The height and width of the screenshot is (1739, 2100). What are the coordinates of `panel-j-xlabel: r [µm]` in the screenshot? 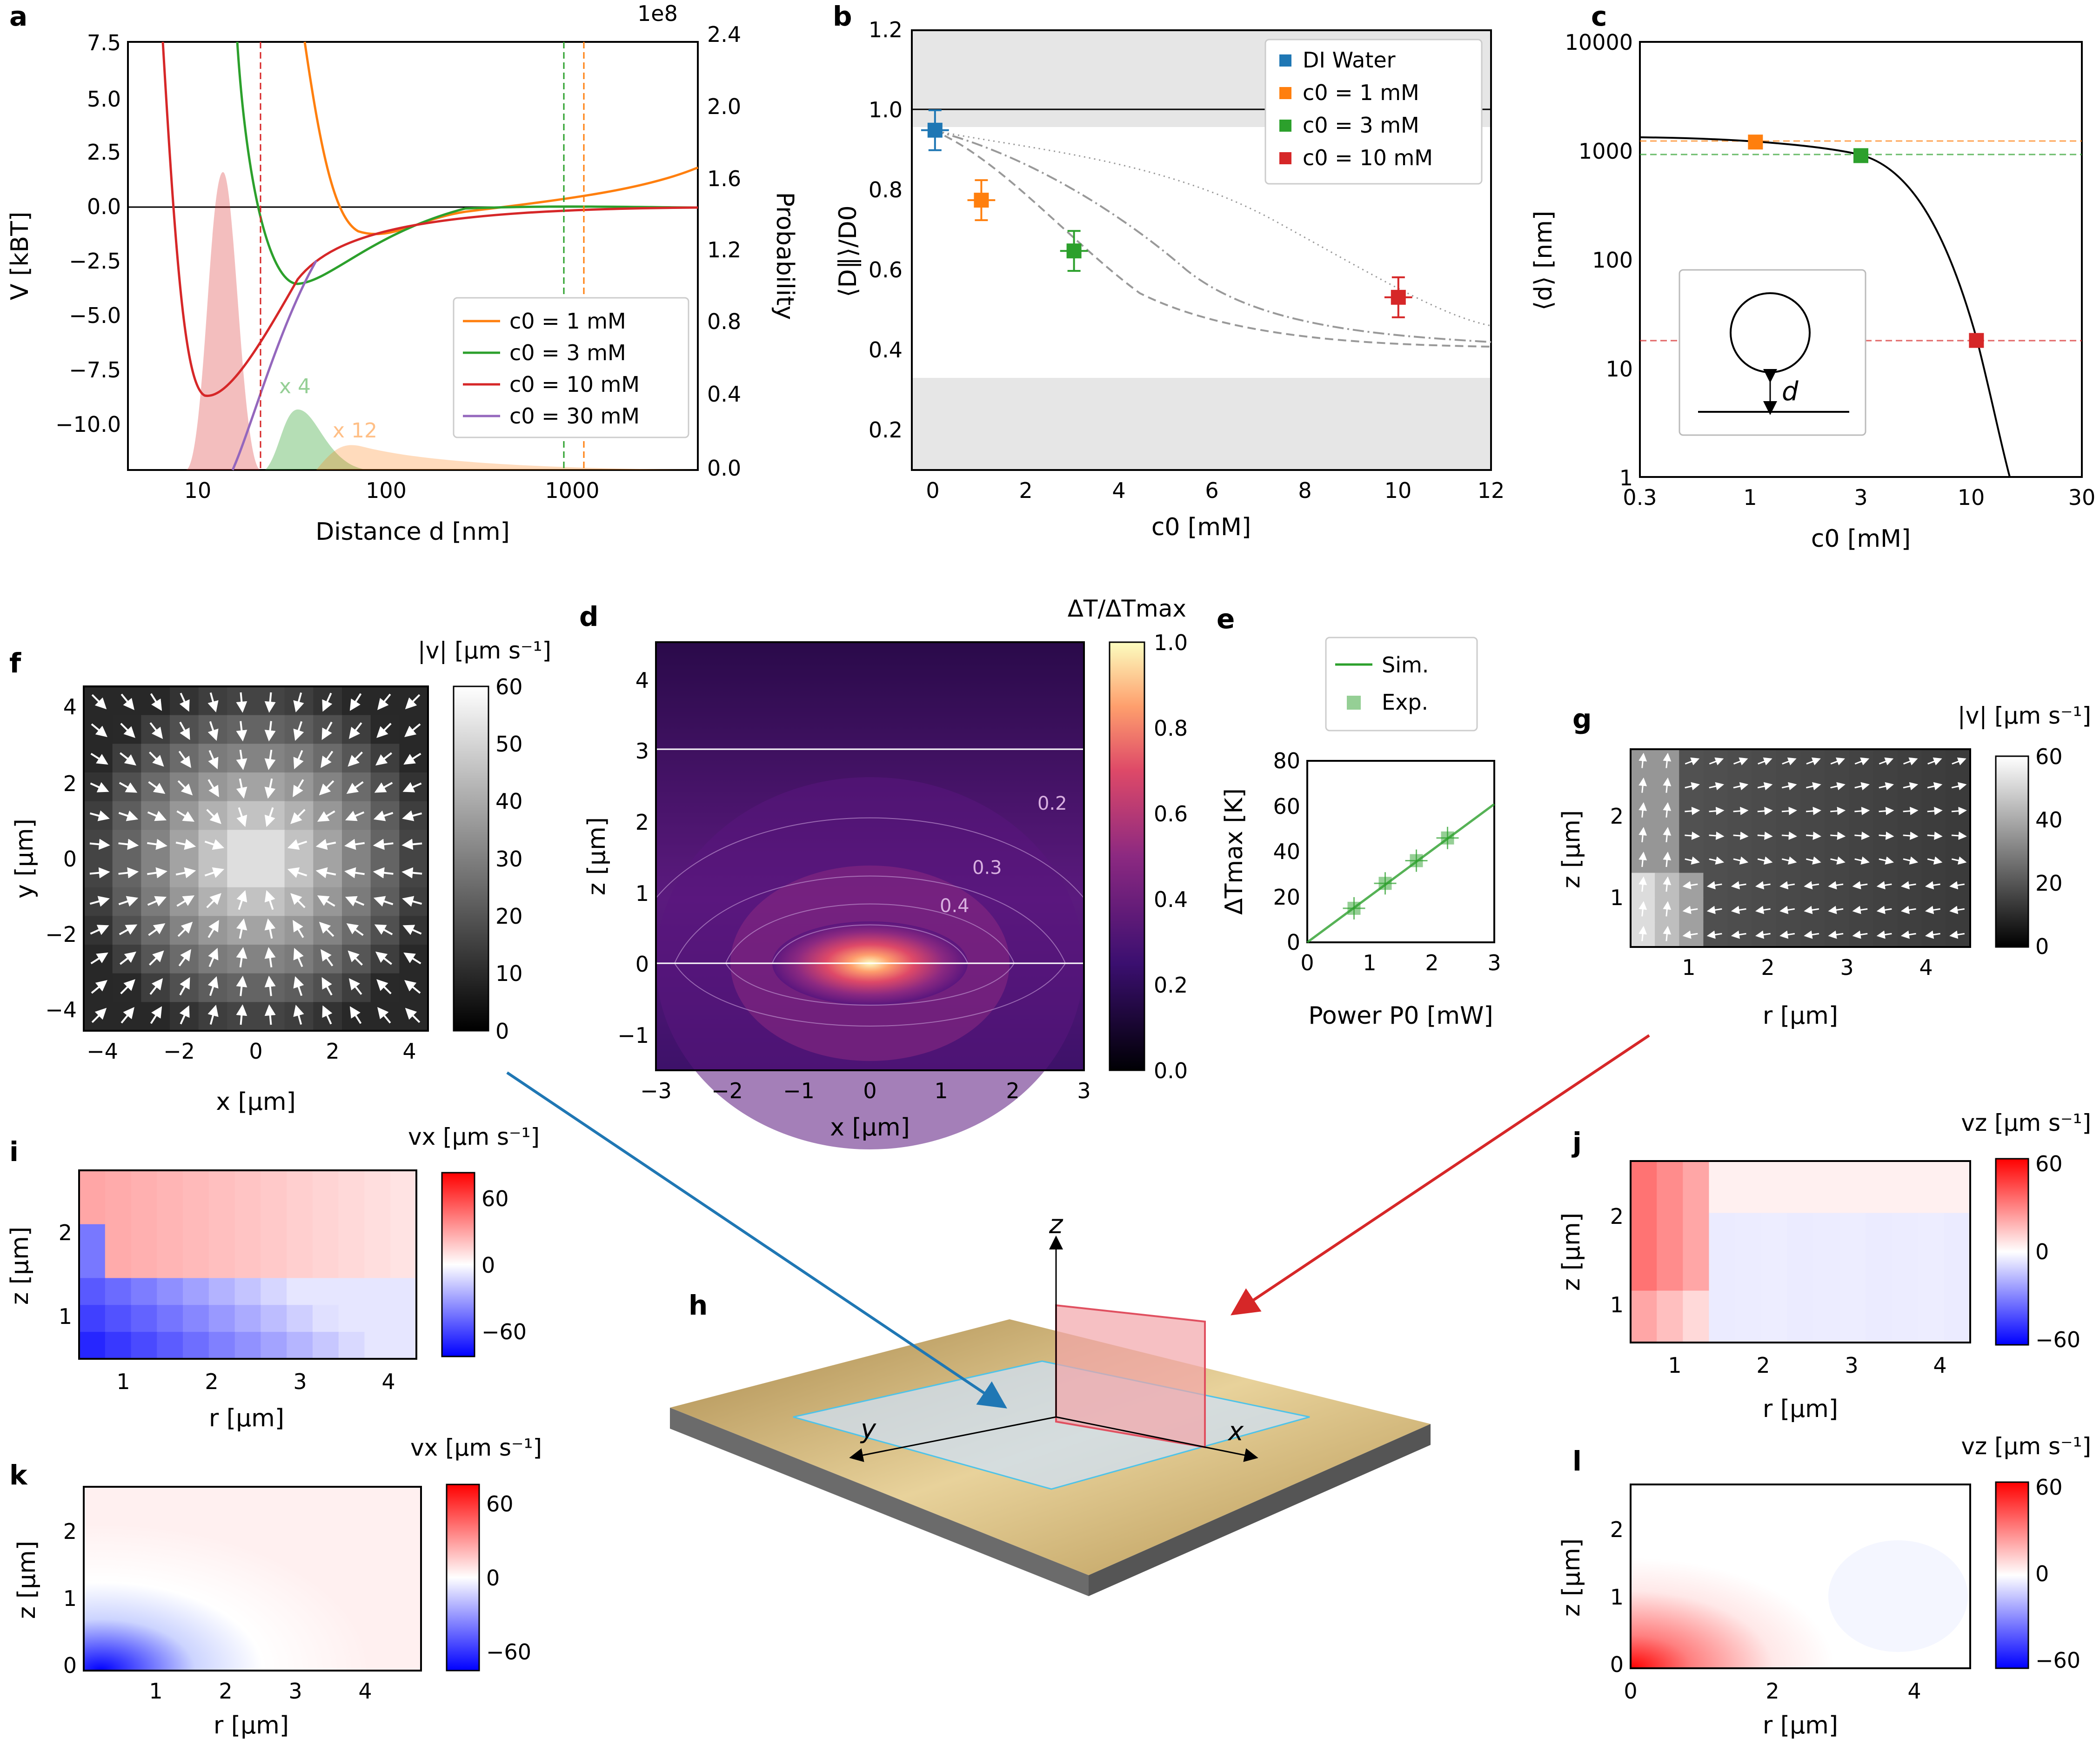 It's located at (1801, 1409).